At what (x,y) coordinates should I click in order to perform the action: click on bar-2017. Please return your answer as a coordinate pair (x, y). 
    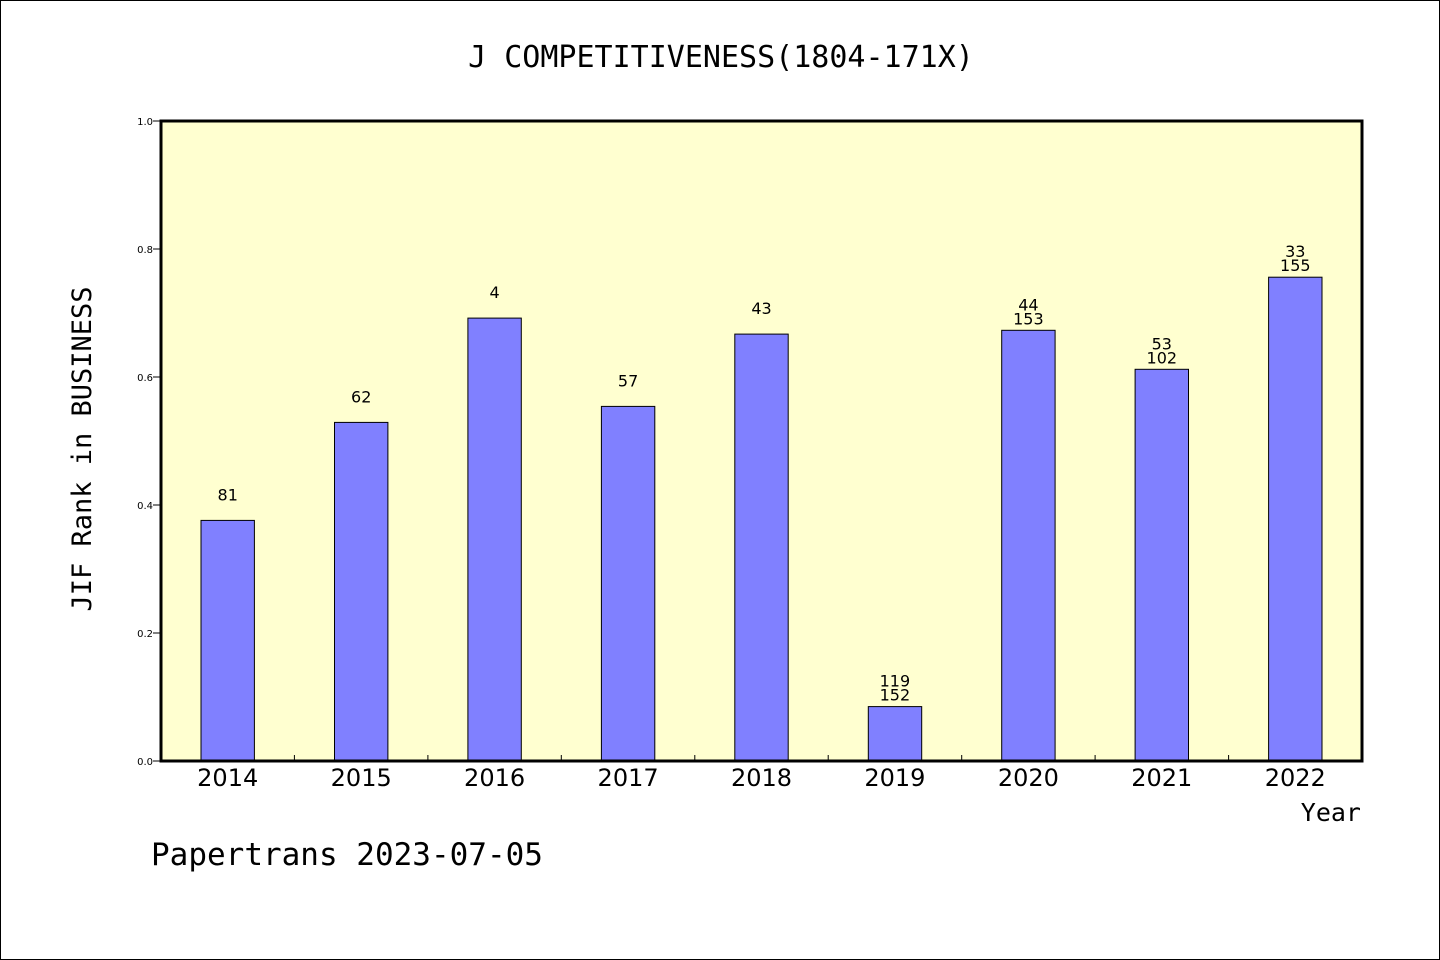
    Looking at the image, I should click on (628, 583).